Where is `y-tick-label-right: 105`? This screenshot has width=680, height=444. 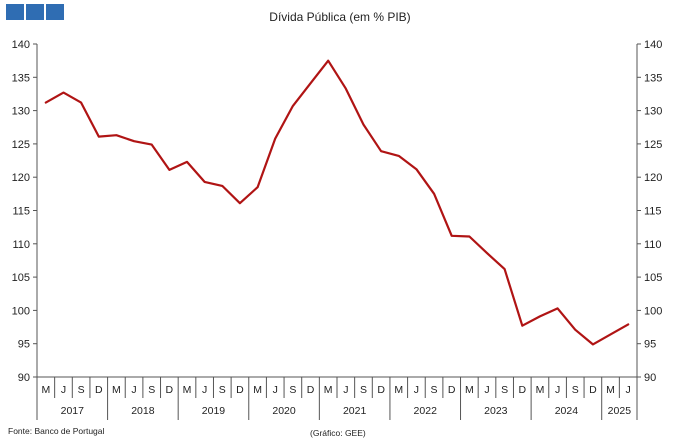 y-tick-label-right: 105 is located at coordinates (653, 278).